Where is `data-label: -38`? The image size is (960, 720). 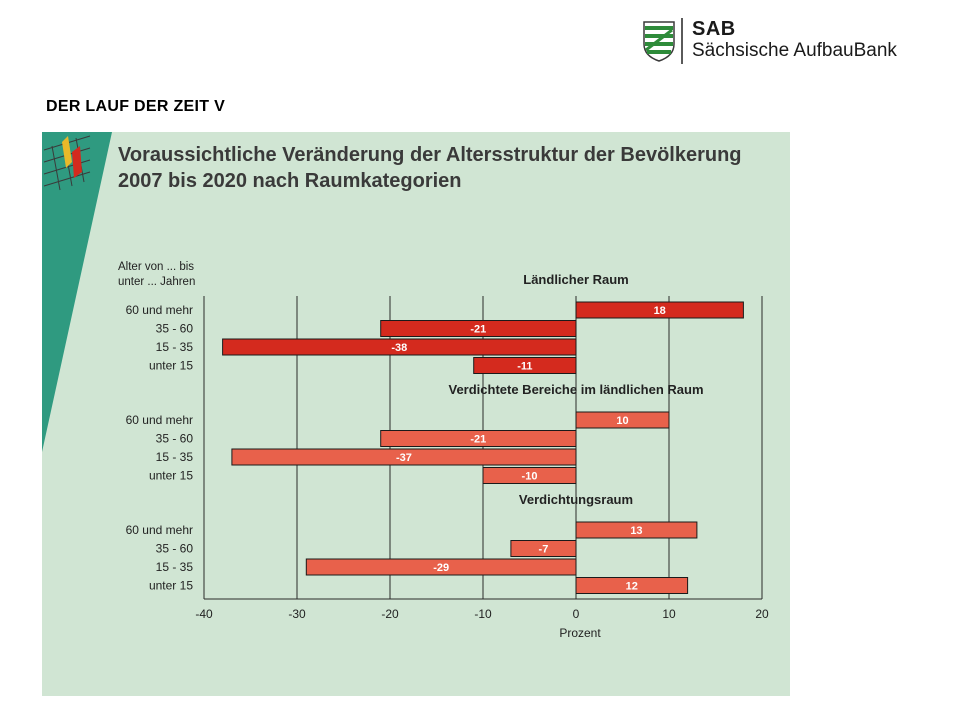 data-label: -38 is located at coordinates (399, 348).